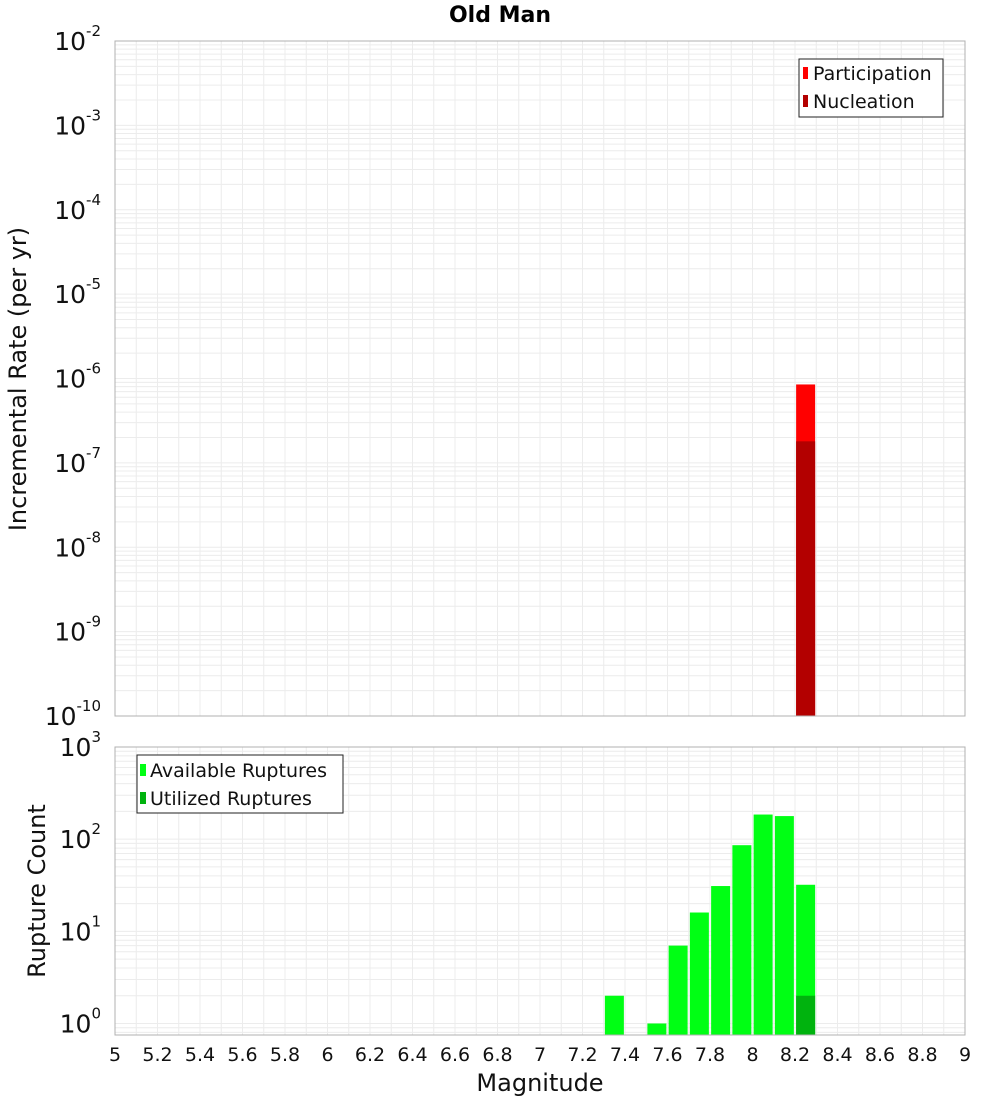  What do you see at coordinates (73, 714) in the screenshot?
I see `rate-y-tick-label: 10⁻¹⁰` at bounding box center [73, 714].